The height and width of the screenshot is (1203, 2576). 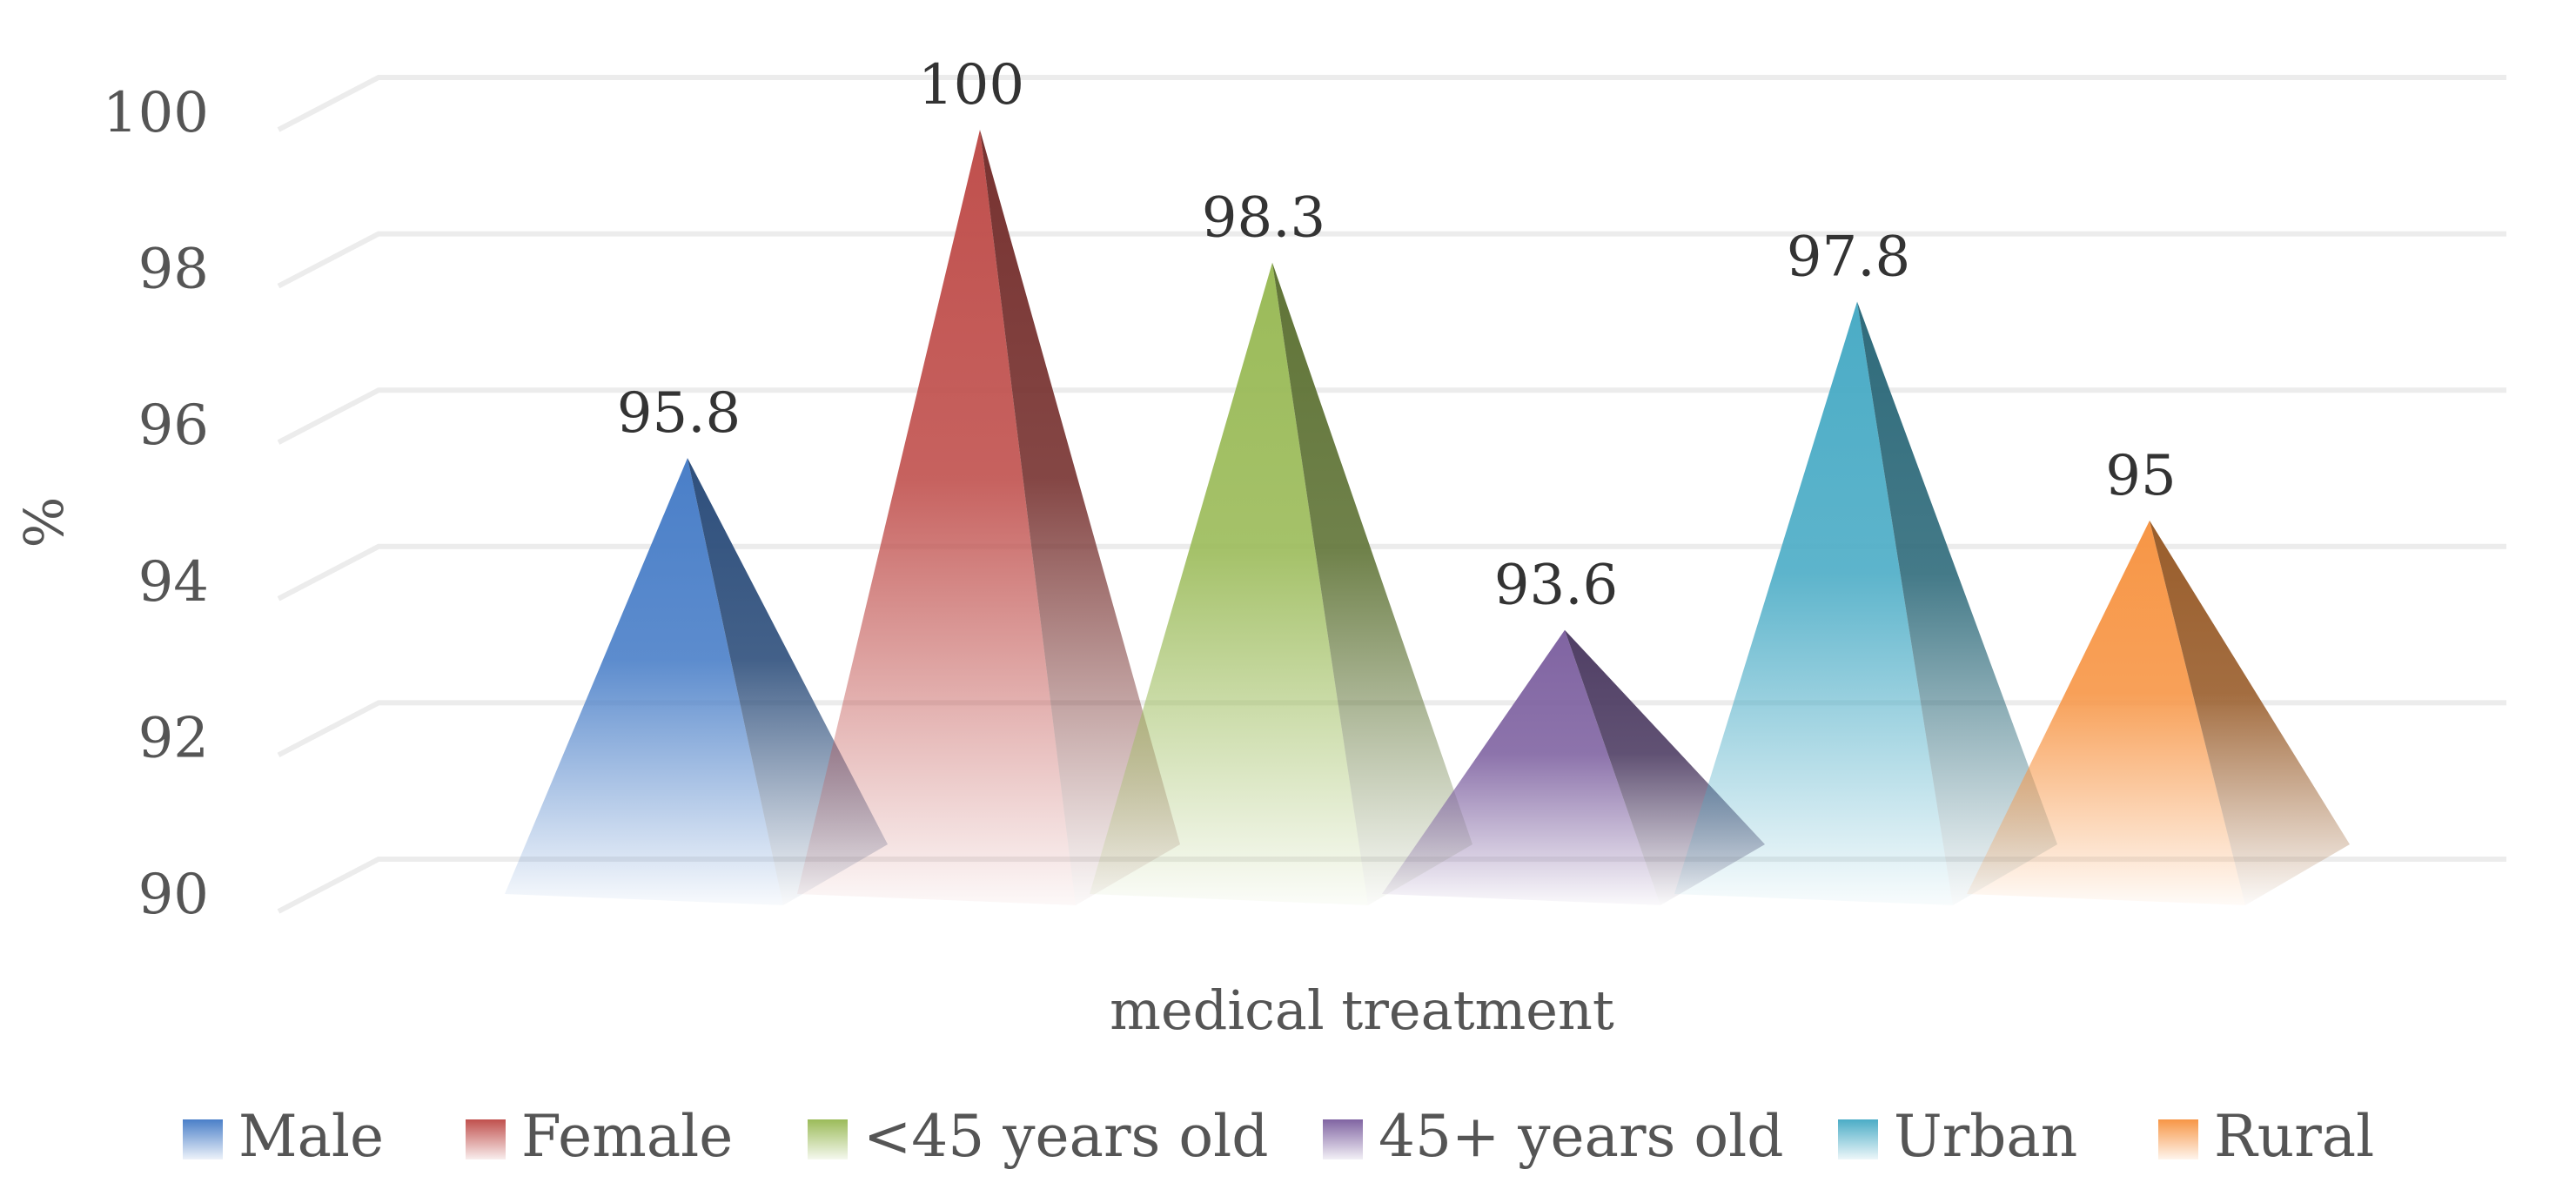 What do you see at coordinates (44, 523) in the screenshot?
I see `y-axis-label: %` at bounding box center [44, 523].